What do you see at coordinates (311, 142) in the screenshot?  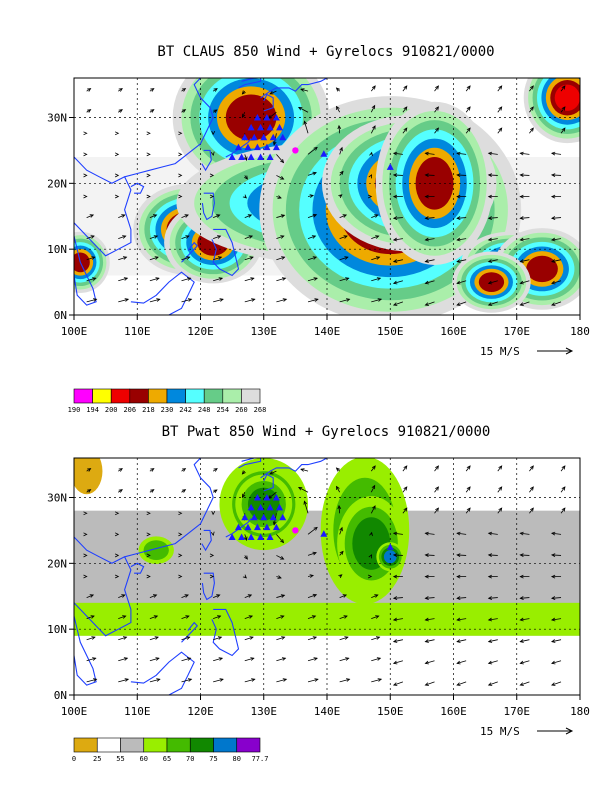 I see `panel-claus-gyre-locations` at bounding box center [311, 142].